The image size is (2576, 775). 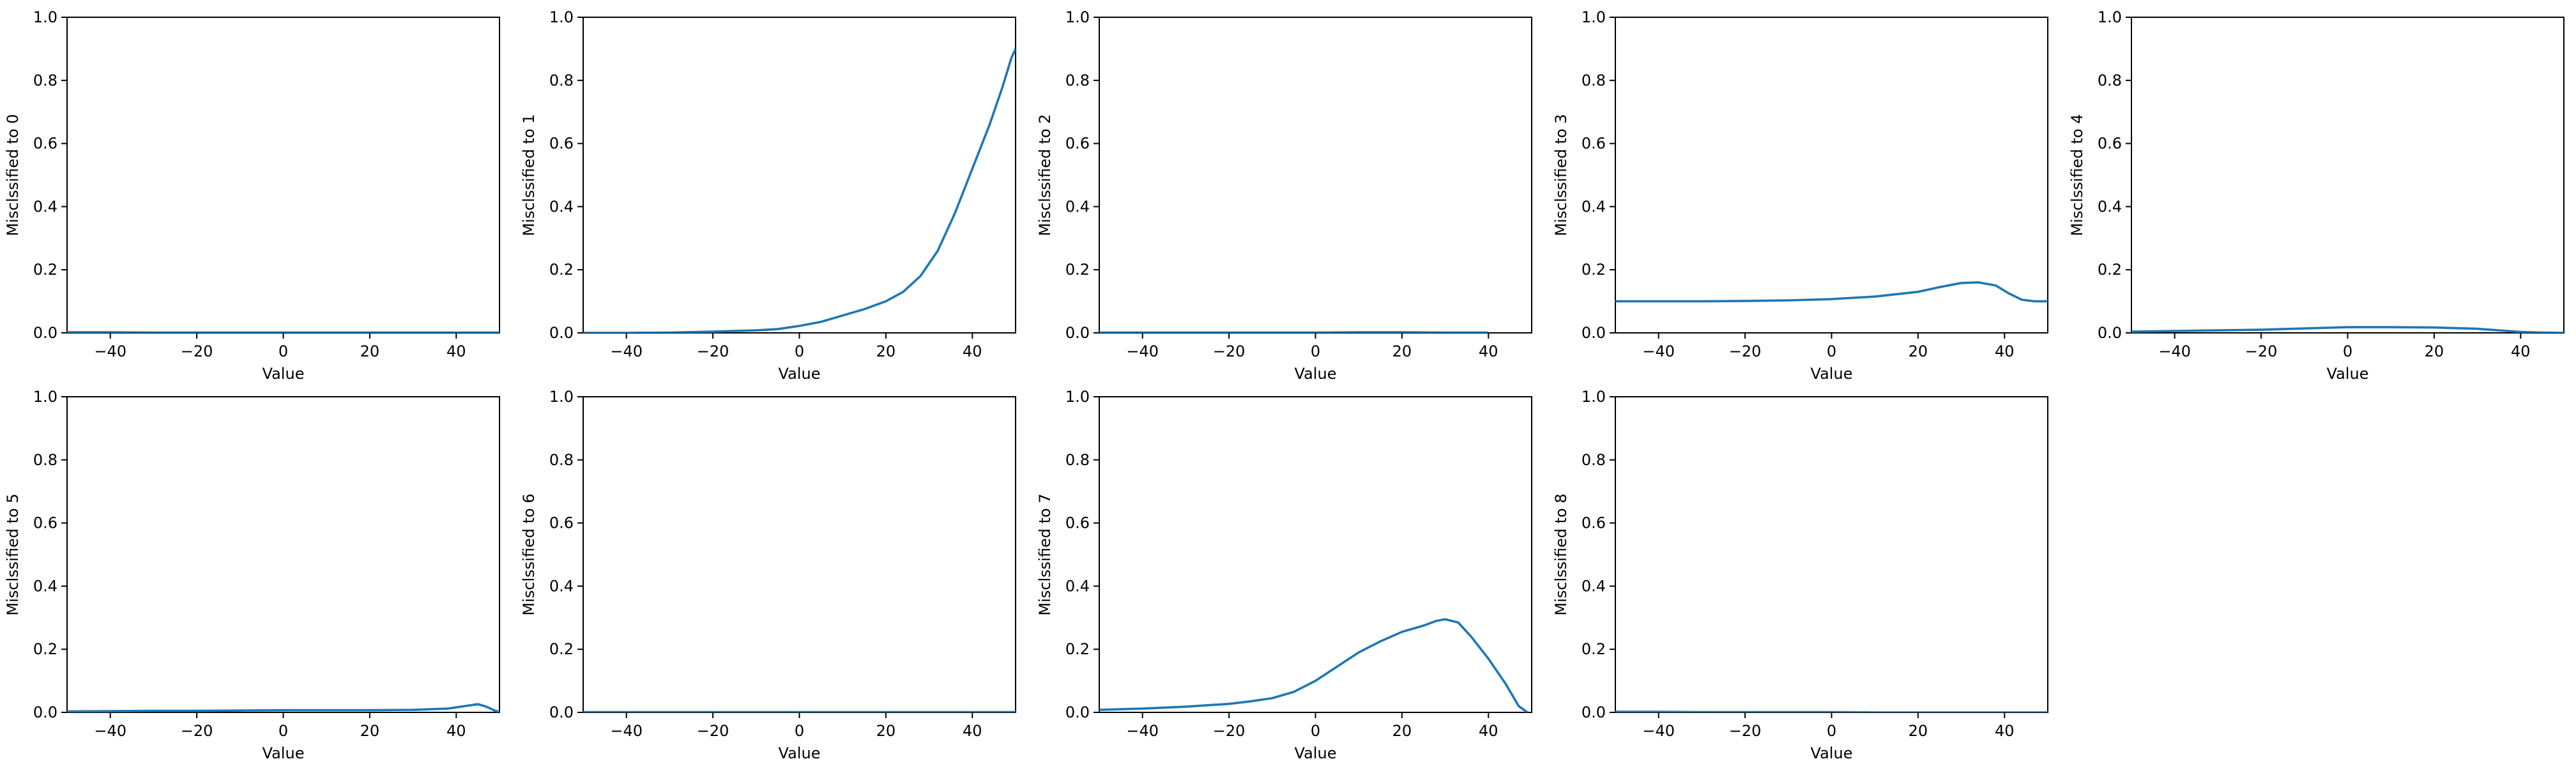 What do you see at coordinates (13, 554) in the screenshot?
I see `y-axis-label: Misclssified to 5` at bounding box center [13, 554].